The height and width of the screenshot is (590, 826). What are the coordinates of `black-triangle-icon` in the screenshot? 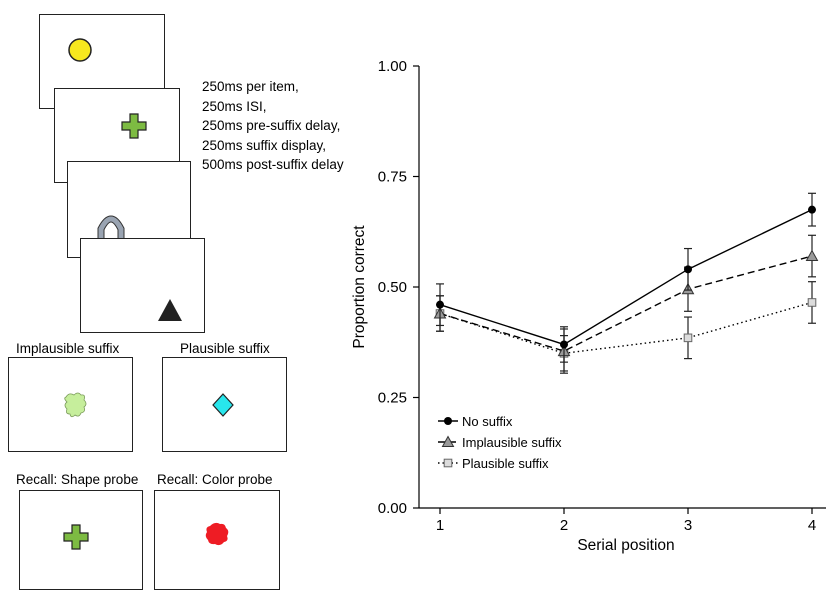 It's located at (170, 310).